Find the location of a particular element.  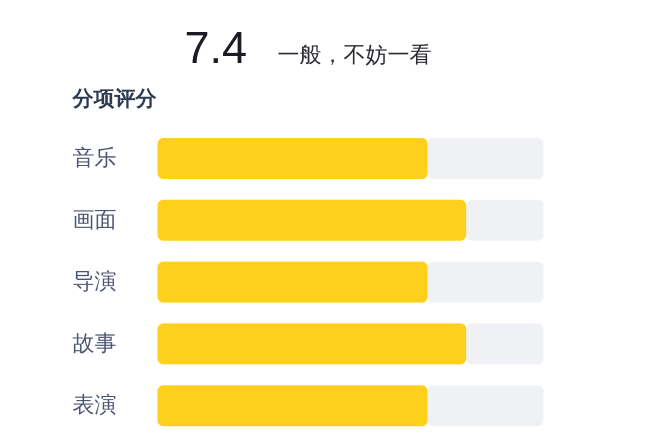

y-tick-label: 音乐 is located at coordinates (94, 158).